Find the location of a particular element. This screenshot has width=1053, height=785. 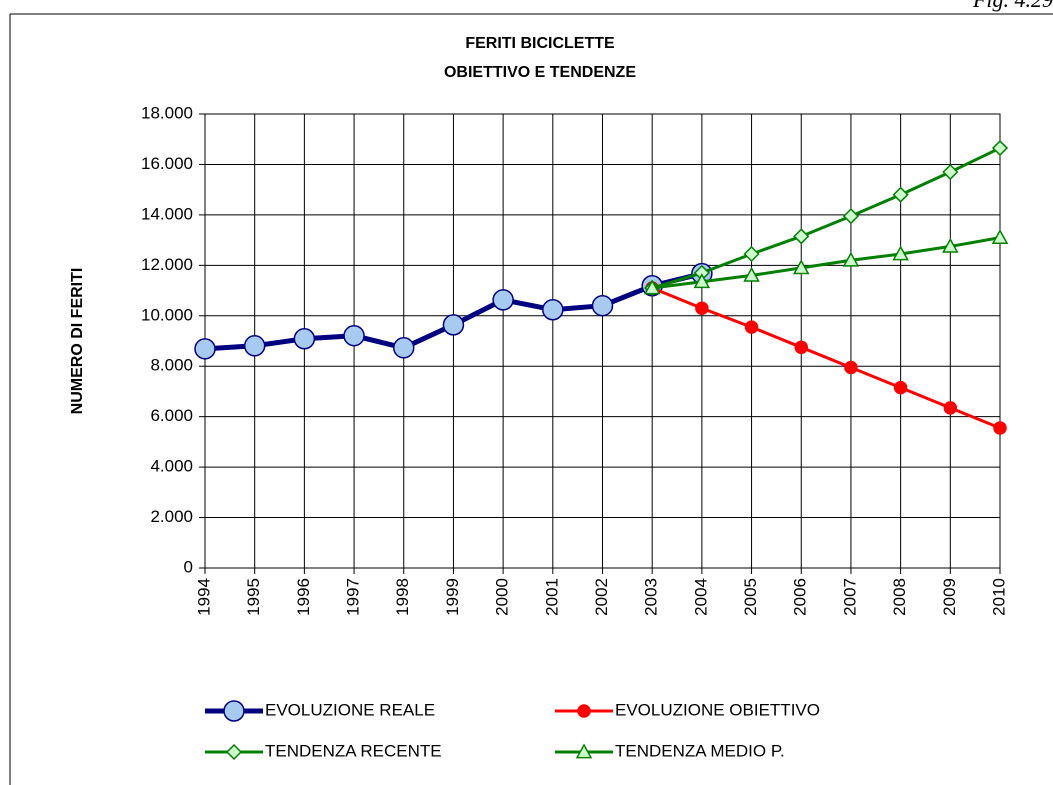

x-tick-label: 2006 is located at coordinates (800, 597).